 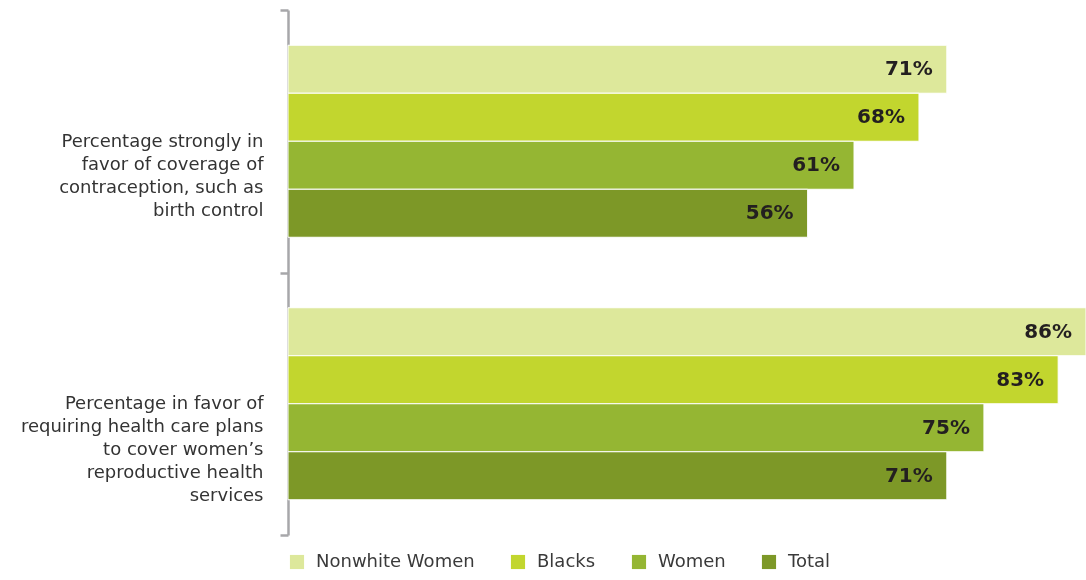 What do you see at coordinates (162, 174) in the screenshot?
I see `y-tick-label: Percentage strongly in favor of coverage of contraception, such as birth control` at bounding box center [162, 174].